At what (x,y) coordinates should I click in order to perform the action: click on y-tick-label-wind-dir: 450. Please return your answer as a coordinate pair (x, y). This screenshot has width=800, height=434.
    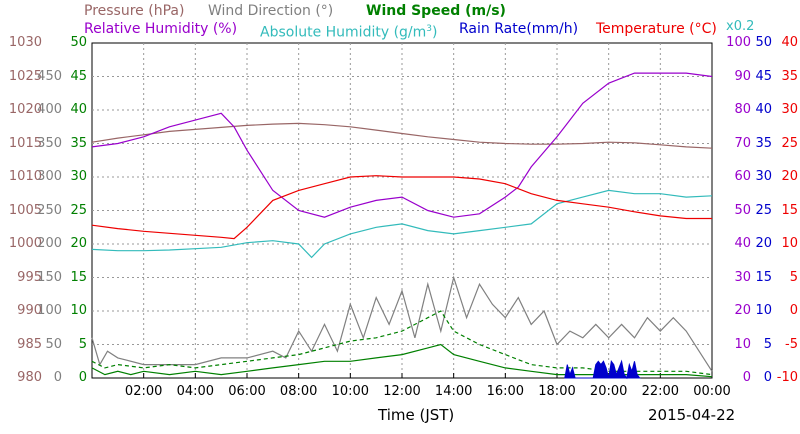
    Looking at the image, I should click on (49, 76).